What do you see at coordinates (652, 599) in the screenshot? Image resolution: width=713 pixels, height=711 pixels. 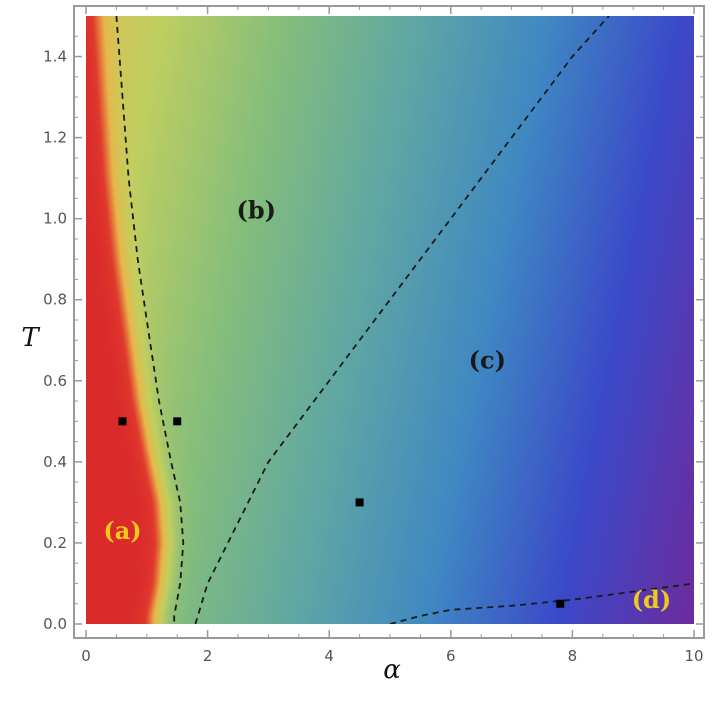 I see `region-label-d: (d)` at bounding box center [652, 599].